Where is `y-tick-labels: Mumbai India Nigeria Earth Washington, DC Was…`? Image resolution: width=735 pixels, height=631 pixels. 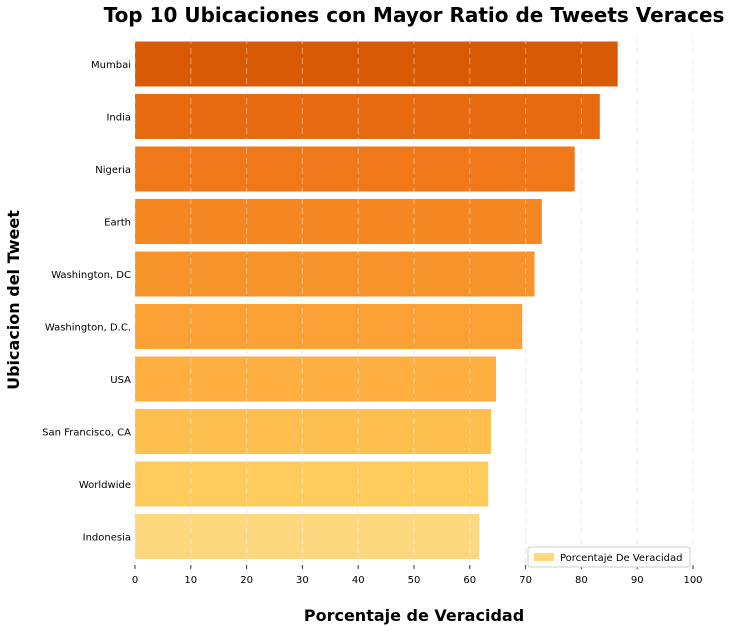
y-tick-labels: Mumbai India Nigeria Earth Washington, DC Was… is located at coordinates (86, 302).